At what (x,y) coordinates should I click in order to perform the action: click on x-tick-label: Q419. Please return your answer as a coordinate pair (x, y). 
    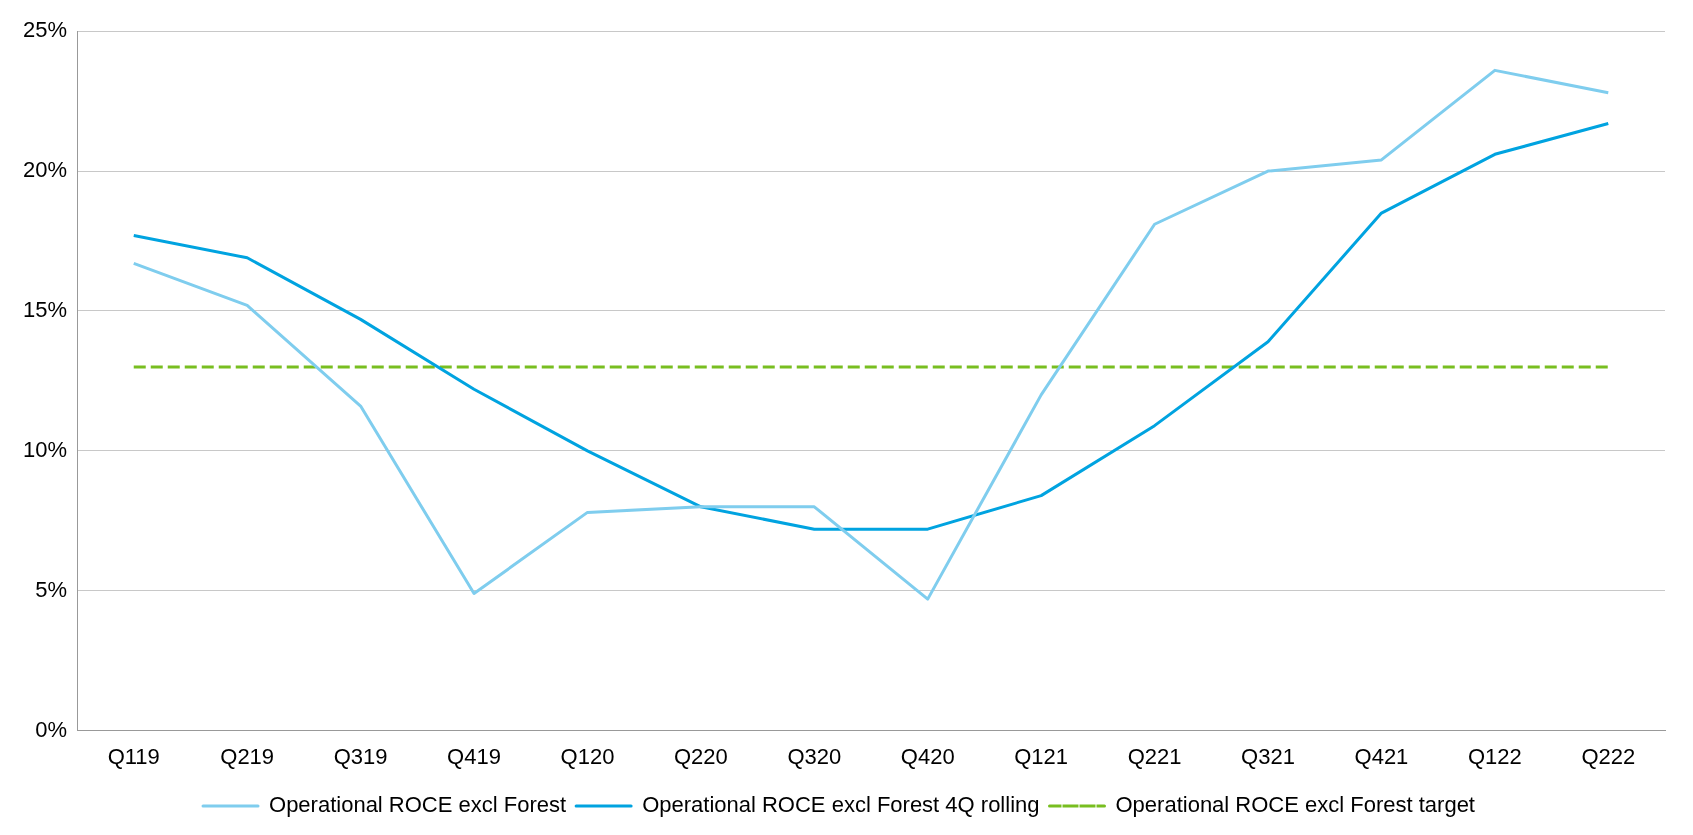
    Looking at the image, I should click on (474, 756).